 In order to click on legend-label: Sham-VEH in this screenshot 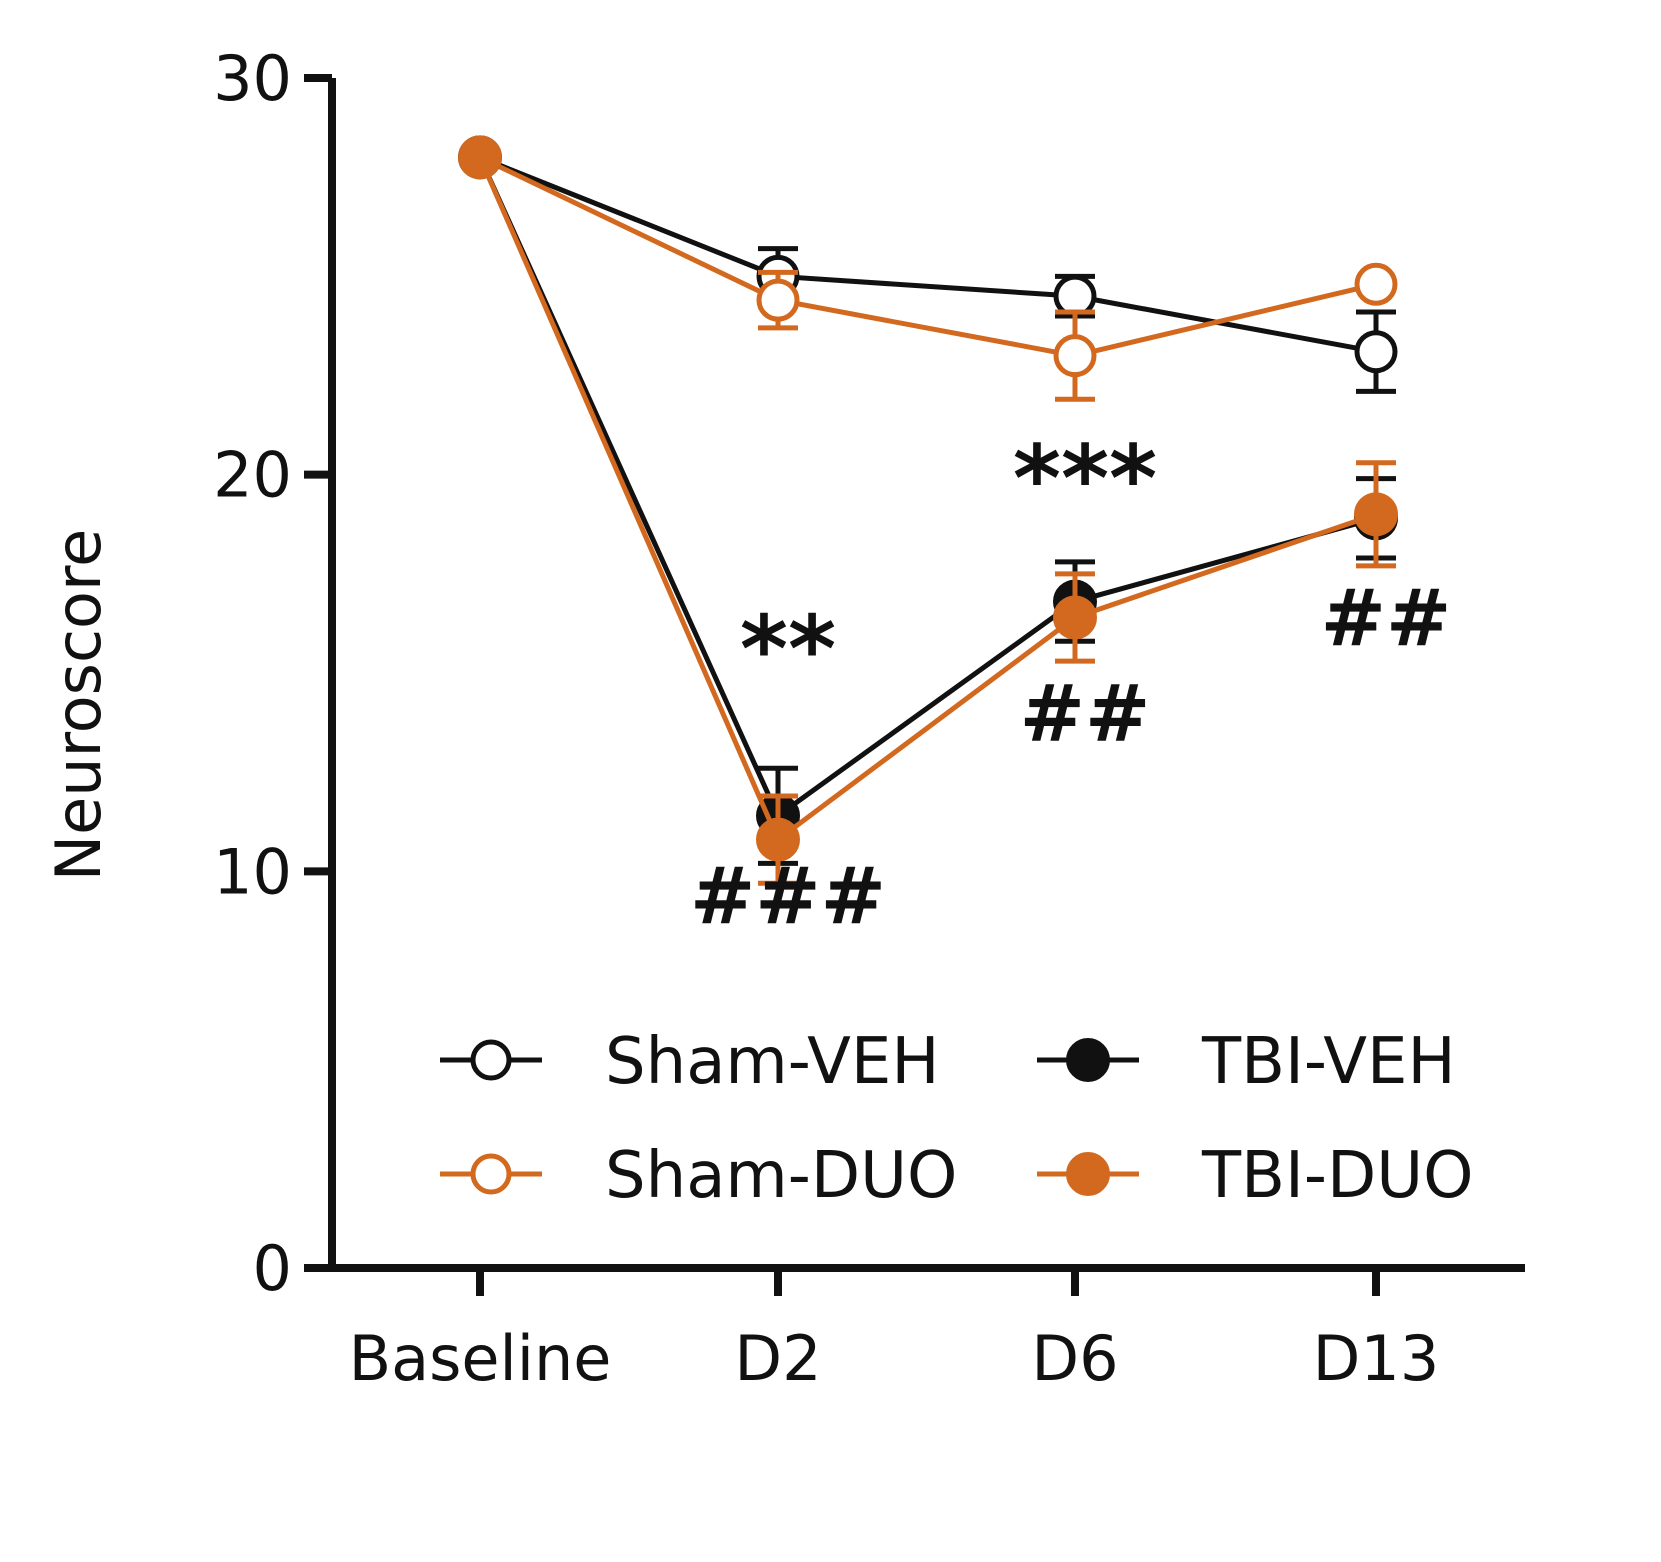, I will do `click(772, 1062)`.